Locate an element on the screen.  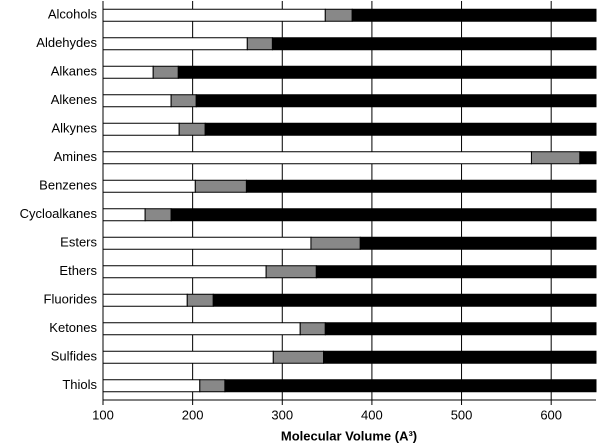
y-tick-label: Esters is located at coordinates (78, 242).